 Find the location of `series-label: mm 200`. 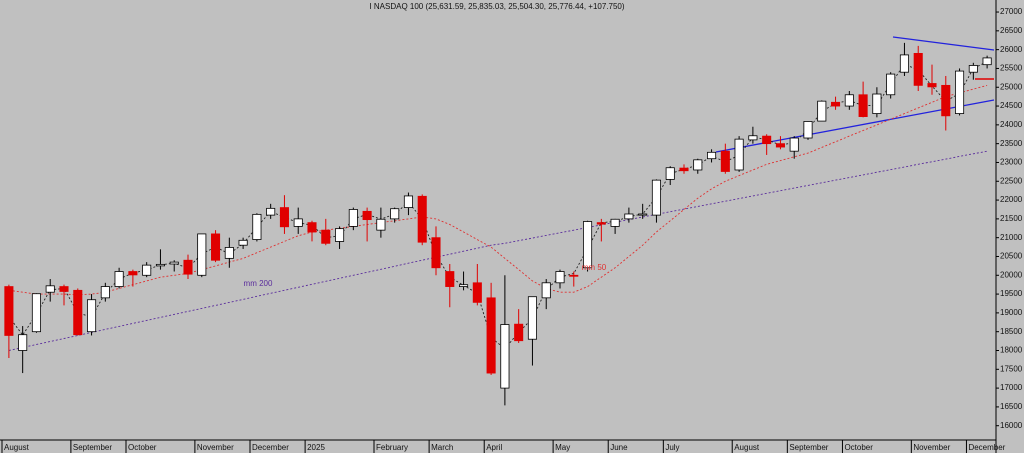

series-label: mm 200 is located at coordinates (258, 283).